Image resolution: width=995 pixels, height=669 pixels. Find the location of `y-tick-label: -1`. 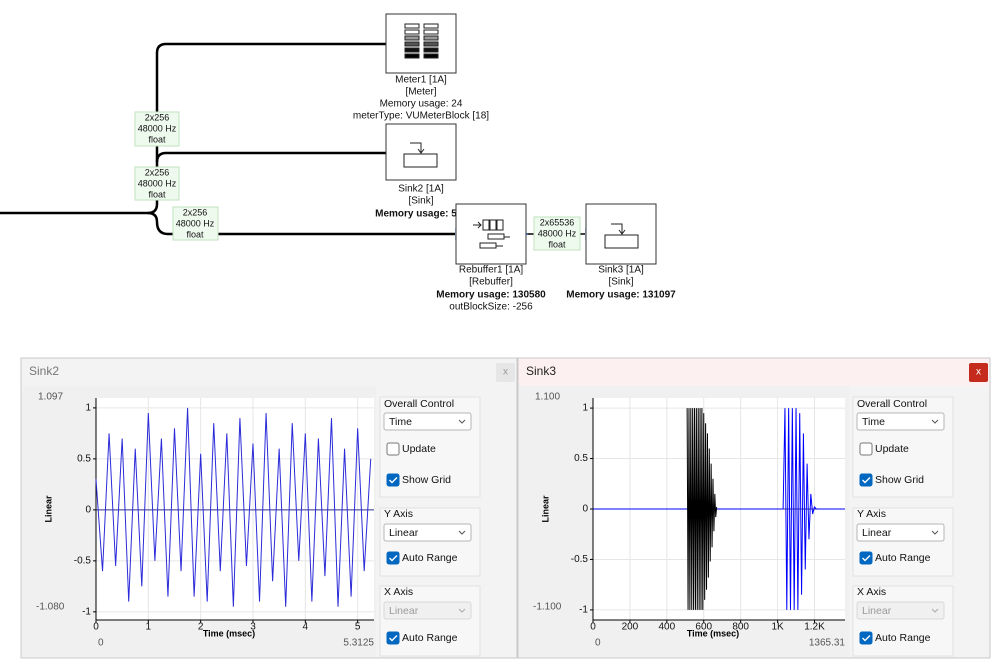

y-tick-label: -1 is located at coordinates (583, 610).